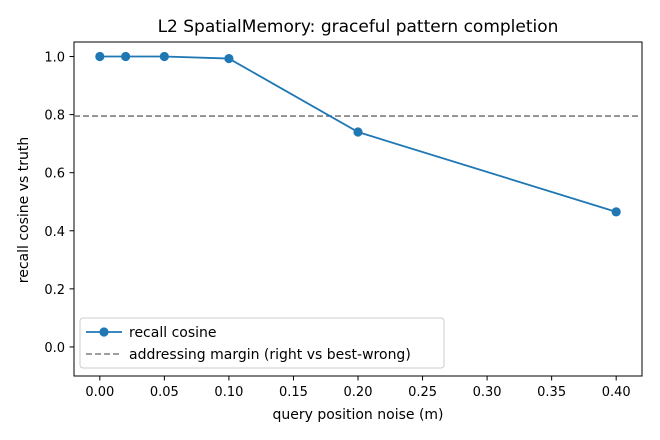  What do you see at coordinates (173, 333) in the screenshot?
I see `legend-recall-label: recall cosine` at bounding box center [173, 333].